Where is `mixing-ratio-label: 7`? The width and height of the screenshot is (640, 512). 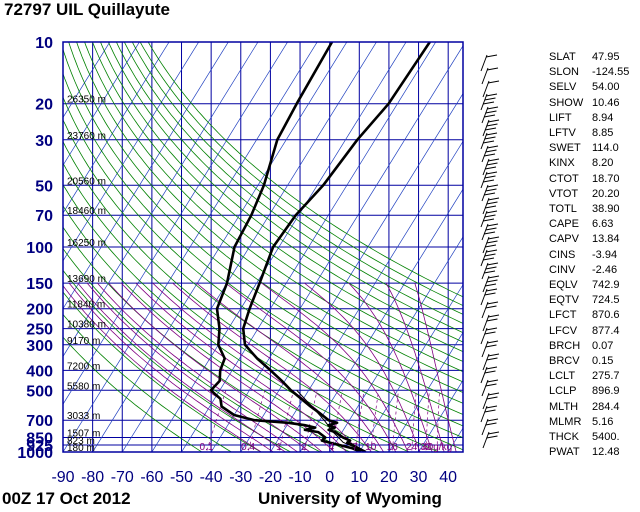 mixing-ratio-label: 7 is located at coordinates (355, 447).